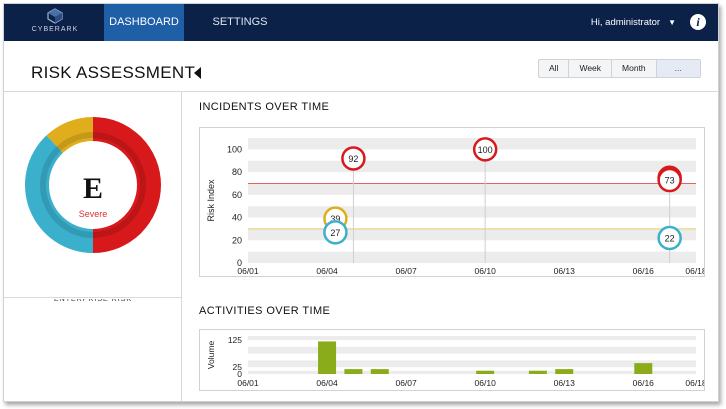 This screenshot has width=726, height=409. What do you see at coordinates (591, 68) in the screenshot?
I see `filter-week-button: Week` at bounding box center [591, 68].